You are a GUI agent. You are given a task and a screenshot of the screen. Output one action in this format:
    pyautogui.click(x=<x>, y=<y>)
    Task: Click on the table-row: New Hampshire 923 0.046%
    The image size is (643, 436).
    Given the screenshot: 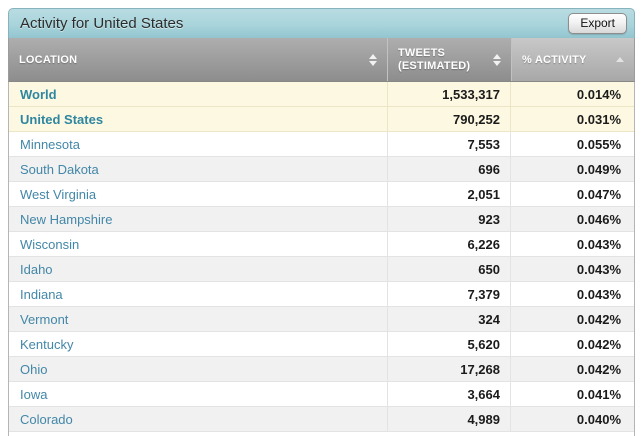 What is the action you would take?
    pyautogui.click(x=321, y=219)
    